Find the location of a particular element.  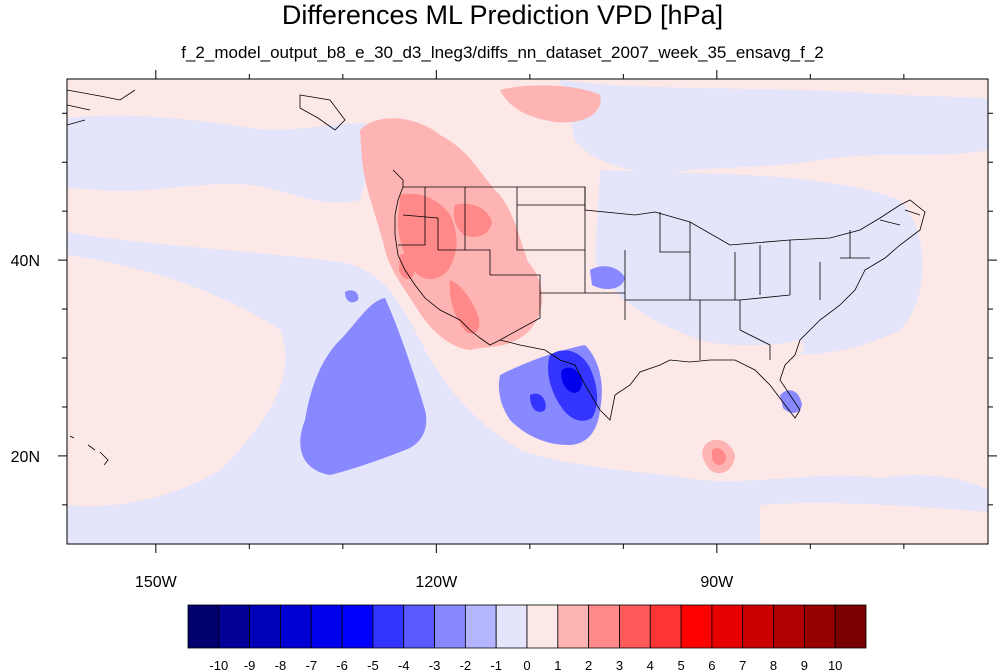

colorbar-label: 1 is located at coordinates (557, 665).